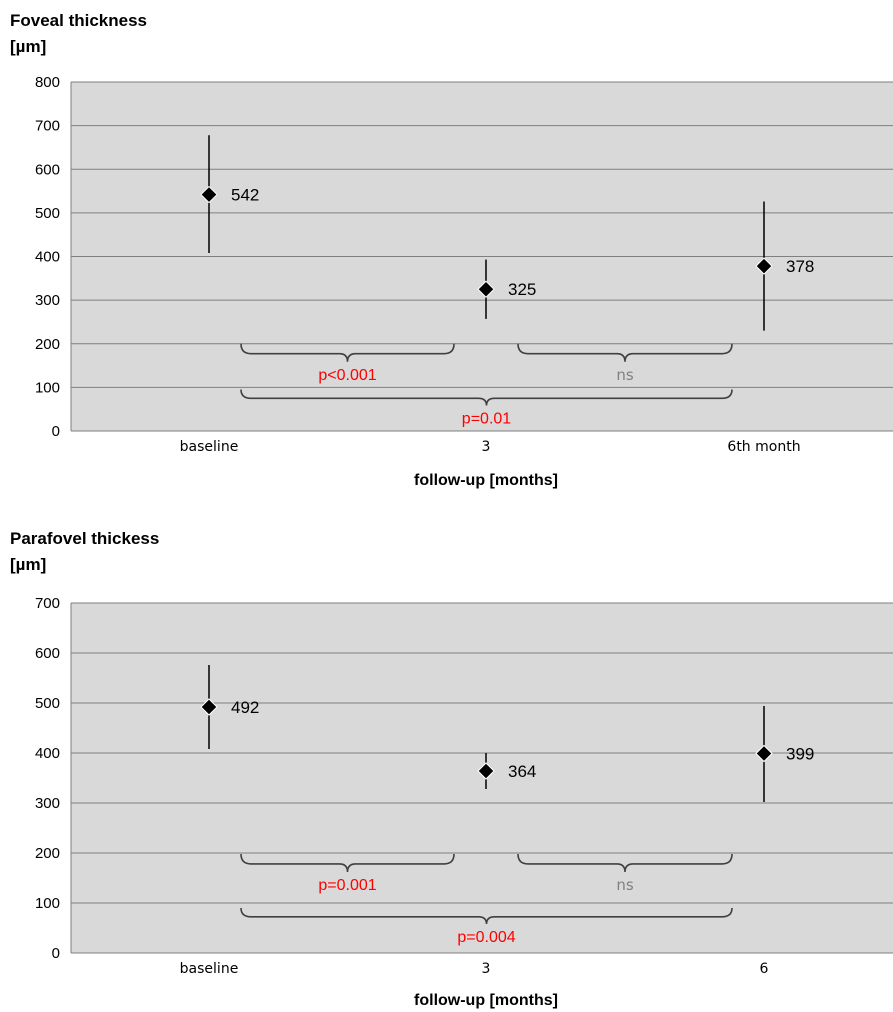 The width and height of the screenshot is (893, 1012). Describe the element at coordinates (522, 771) in the screenshot. I see `data-label: 364` at that location.